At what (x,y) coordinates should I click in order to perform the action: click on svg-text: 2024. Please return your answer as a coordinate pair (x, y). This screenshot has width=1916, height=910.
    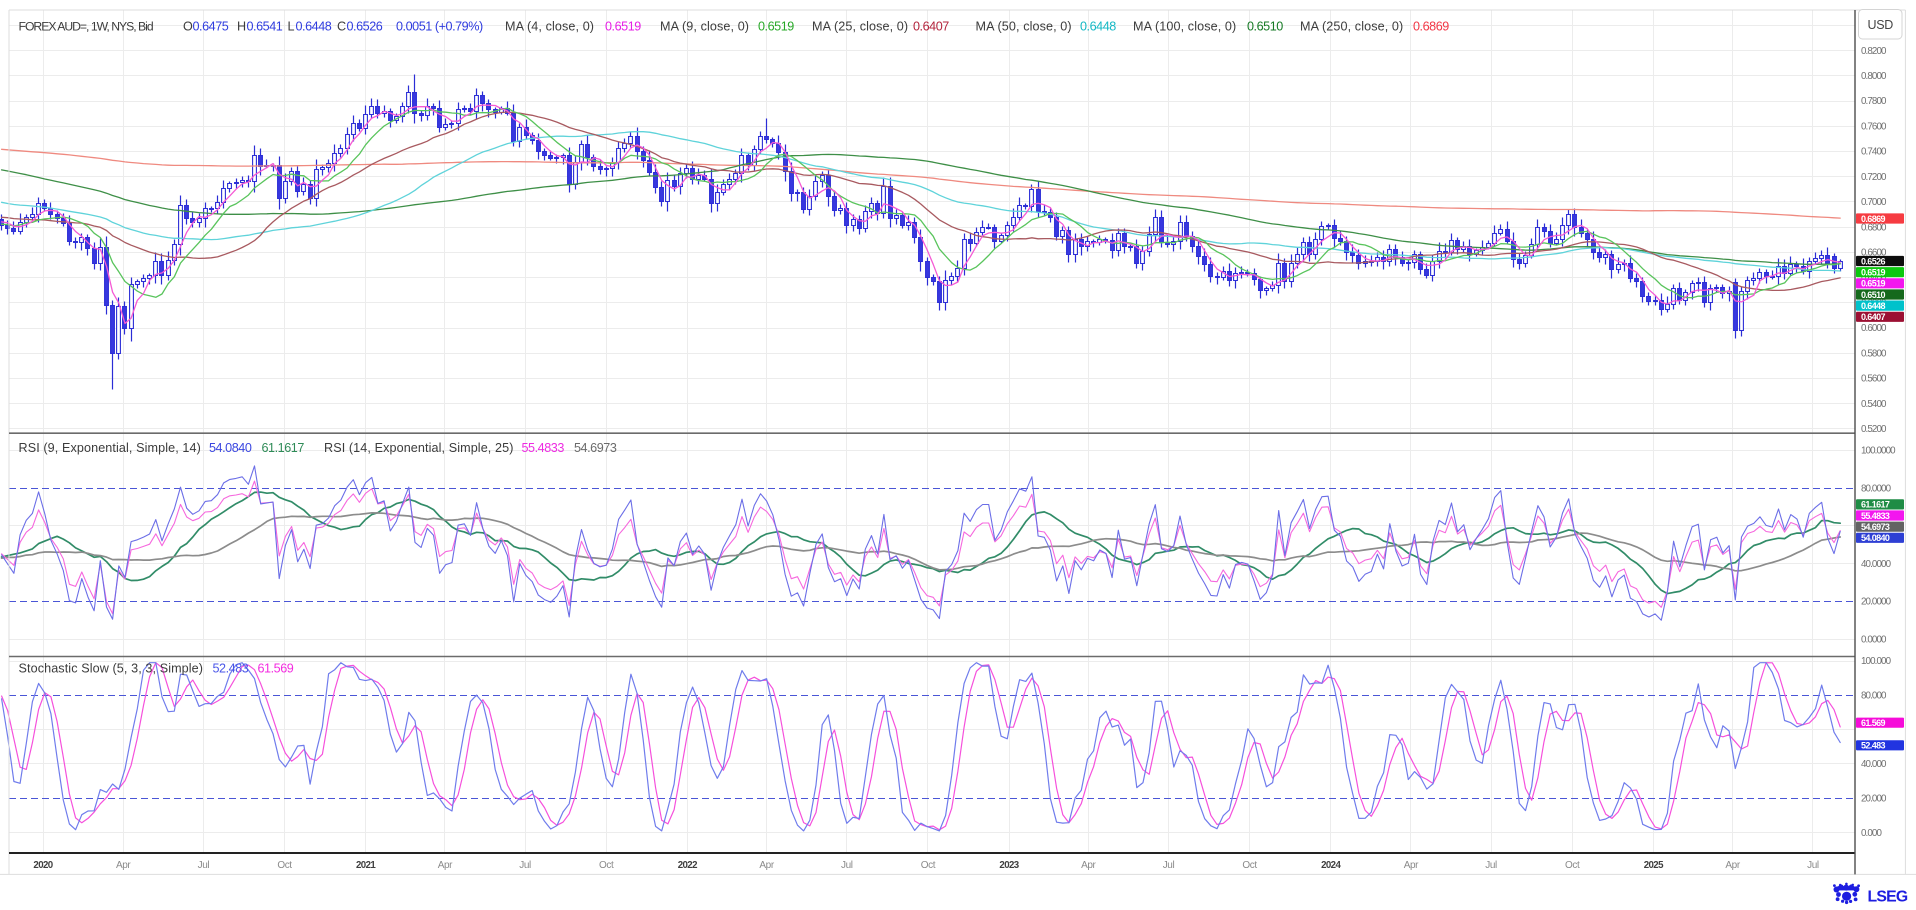
    Looking at the image, I should click on (1331, 865).